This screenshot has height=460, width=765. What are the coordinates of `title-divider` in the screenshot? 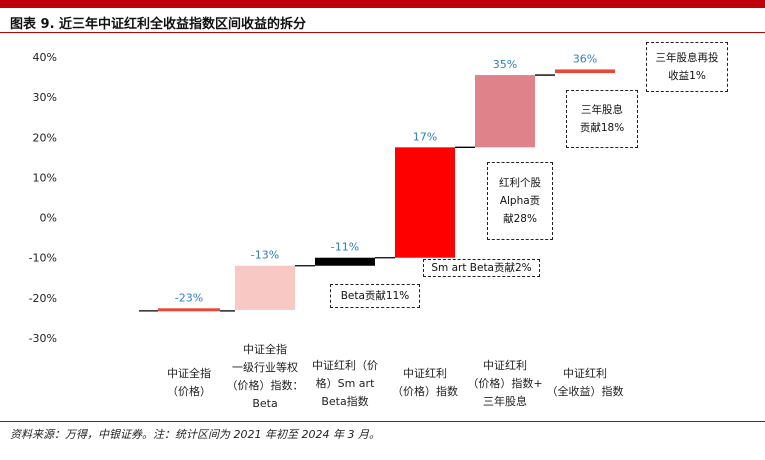 It's located at (382, 32).